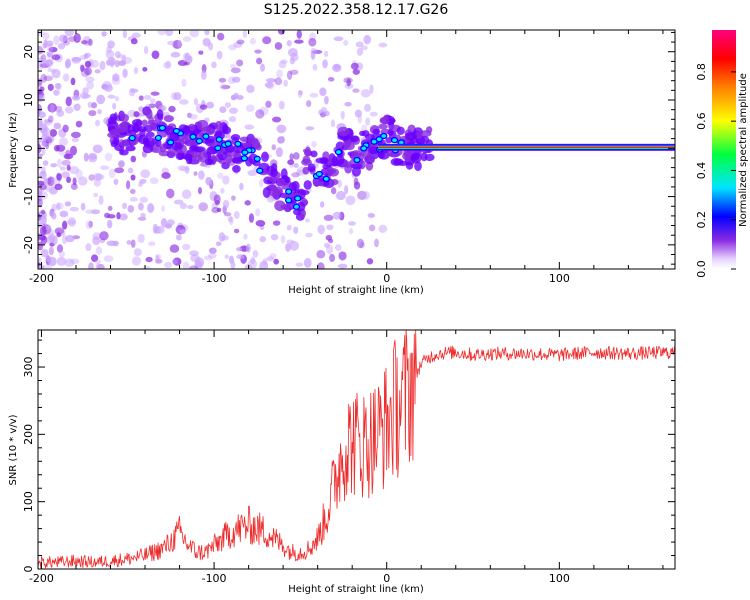  I want to click on y-tick-label: 0, so click(28, 569).